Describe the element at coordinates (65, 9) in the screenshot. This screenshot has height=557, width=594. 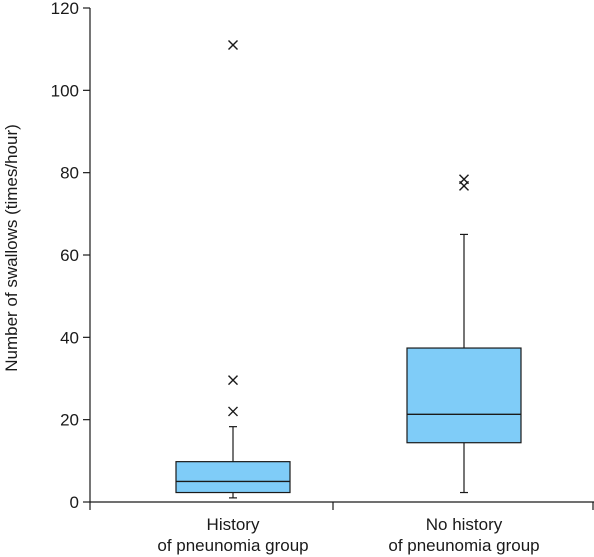
I see `y-tick-label: 120` at that location.